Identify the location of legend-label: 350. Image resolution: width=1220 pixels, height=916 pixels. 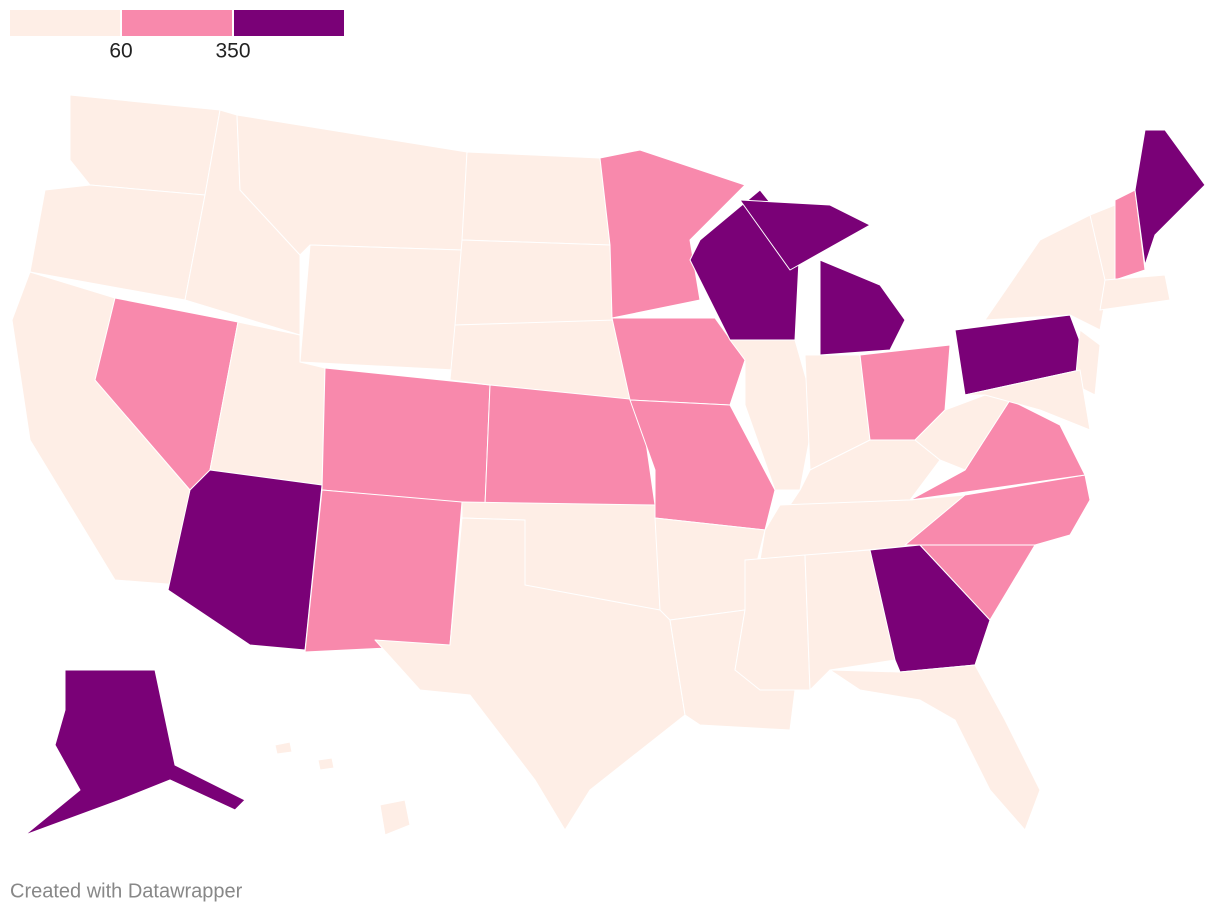
(232, 51).